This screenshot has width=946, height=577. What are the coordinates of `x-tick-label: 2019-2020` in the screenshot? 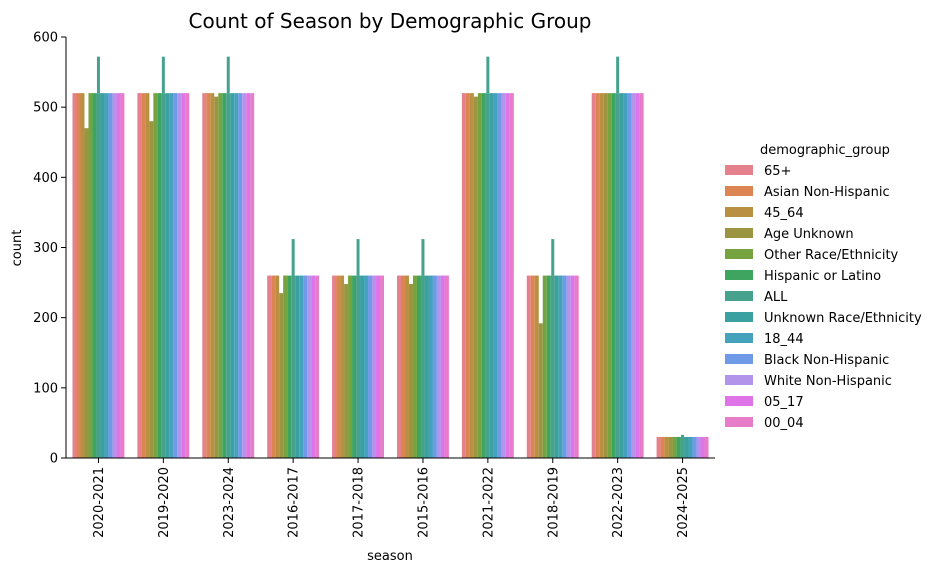 It's located at (164, 502).